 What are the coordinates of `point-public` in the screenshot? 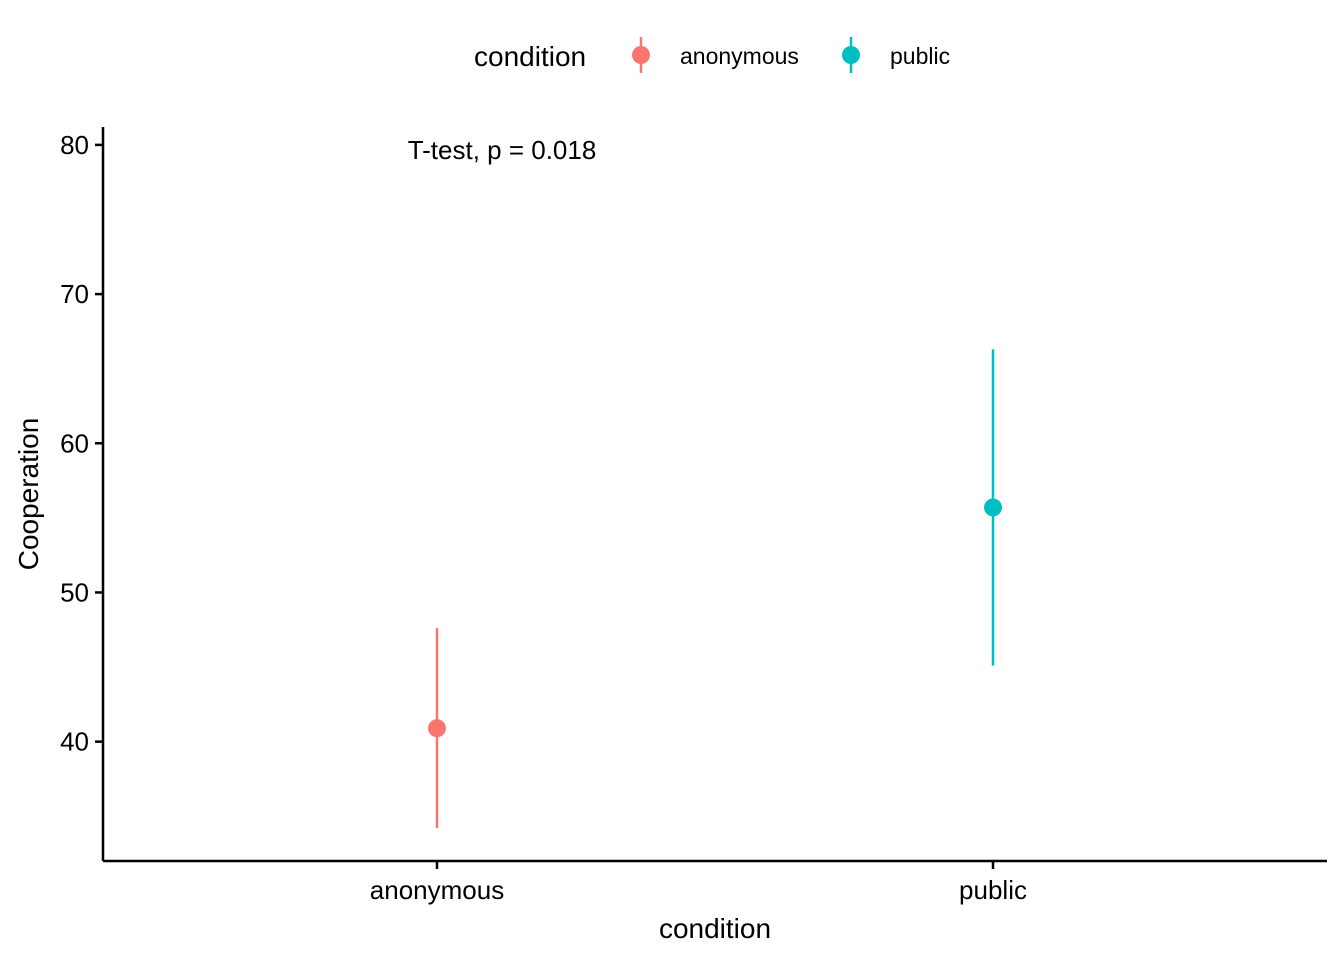 It's located at (993, 507).